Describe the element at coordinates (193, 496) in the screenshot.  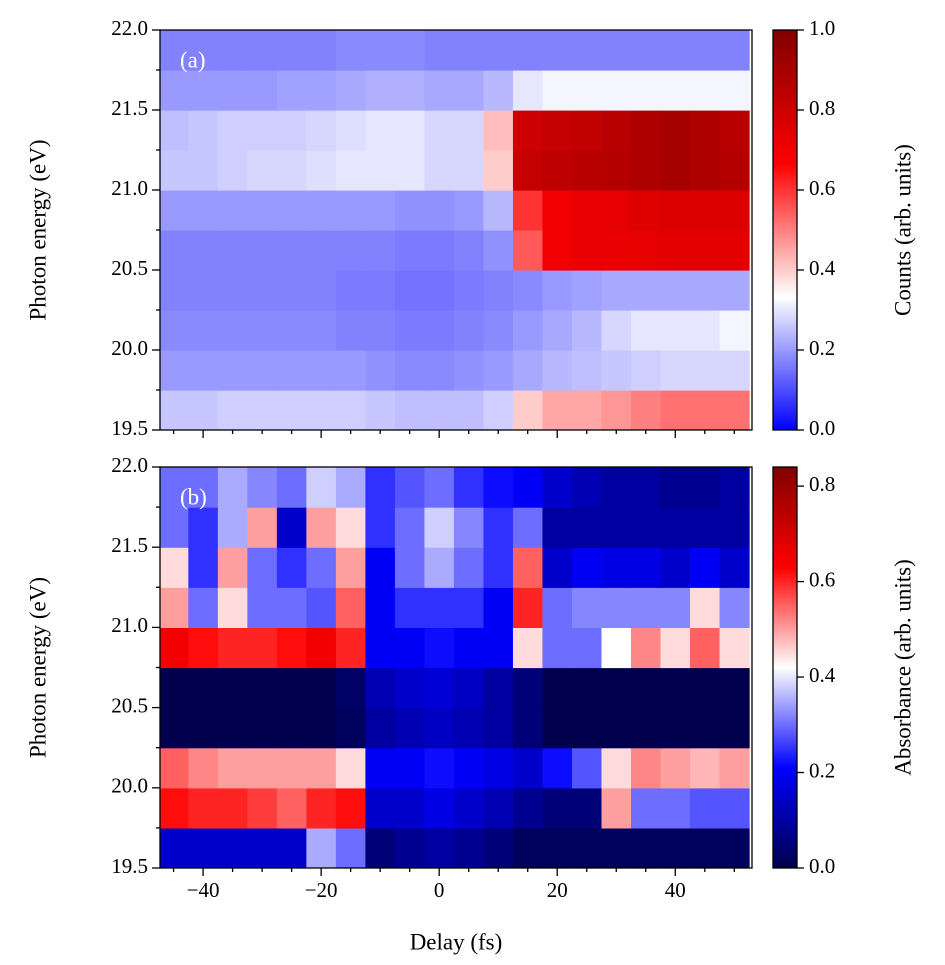
I see `panel-label: (b)` at that location.